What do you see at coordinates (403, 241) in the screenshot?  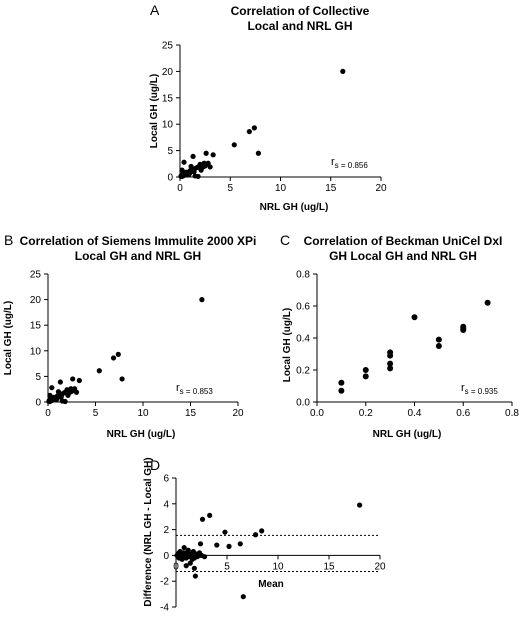 I see `panel-c-title-line1: Correlation of Beckman UniCel DxI` at bounding box center [403, 241].